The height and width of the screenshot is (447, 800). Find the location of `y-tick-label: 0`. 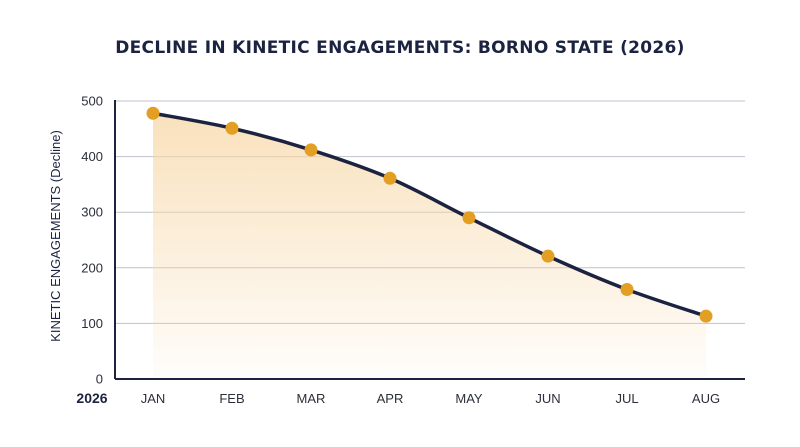

y-tick-label: 0 is located at coordinates (99, 379).